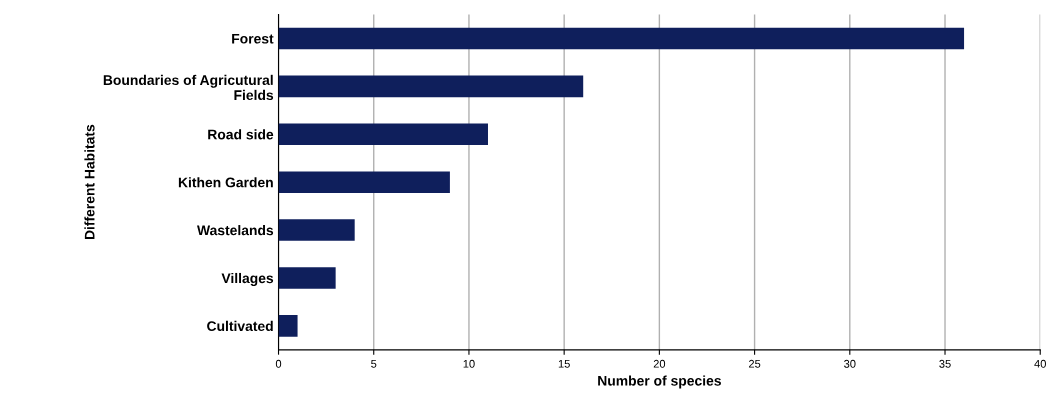  What do you see at coordinates (754, 363) in the screenshot?
I see `x-tick-label: 25` at bounding box center [754, 363].